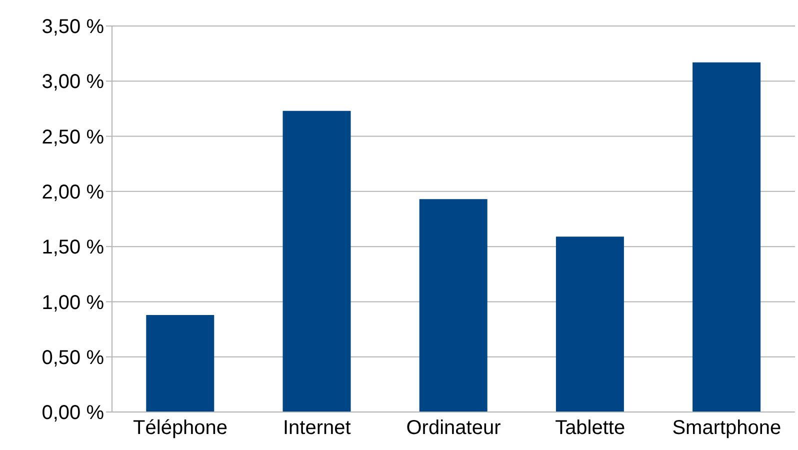 This screenshot has height=450, width=798. What do you see at coordinates (317, 428) in the screenshot?
I see `x-tick-label: Internet` at bounding box center [317, 428].